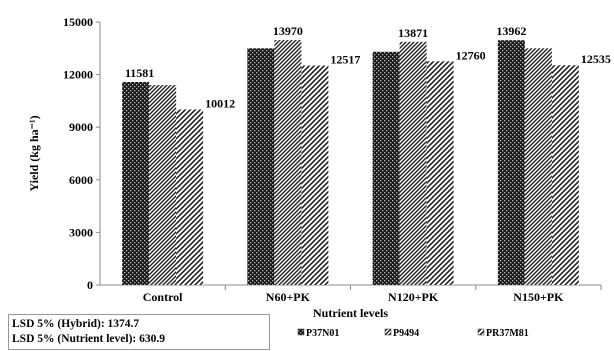 This screenshot has width=614, height=351. Describe the element at coordinates (315, 175) in the screenshot. I see `bar-PR37M81-N60+PK` at that location.